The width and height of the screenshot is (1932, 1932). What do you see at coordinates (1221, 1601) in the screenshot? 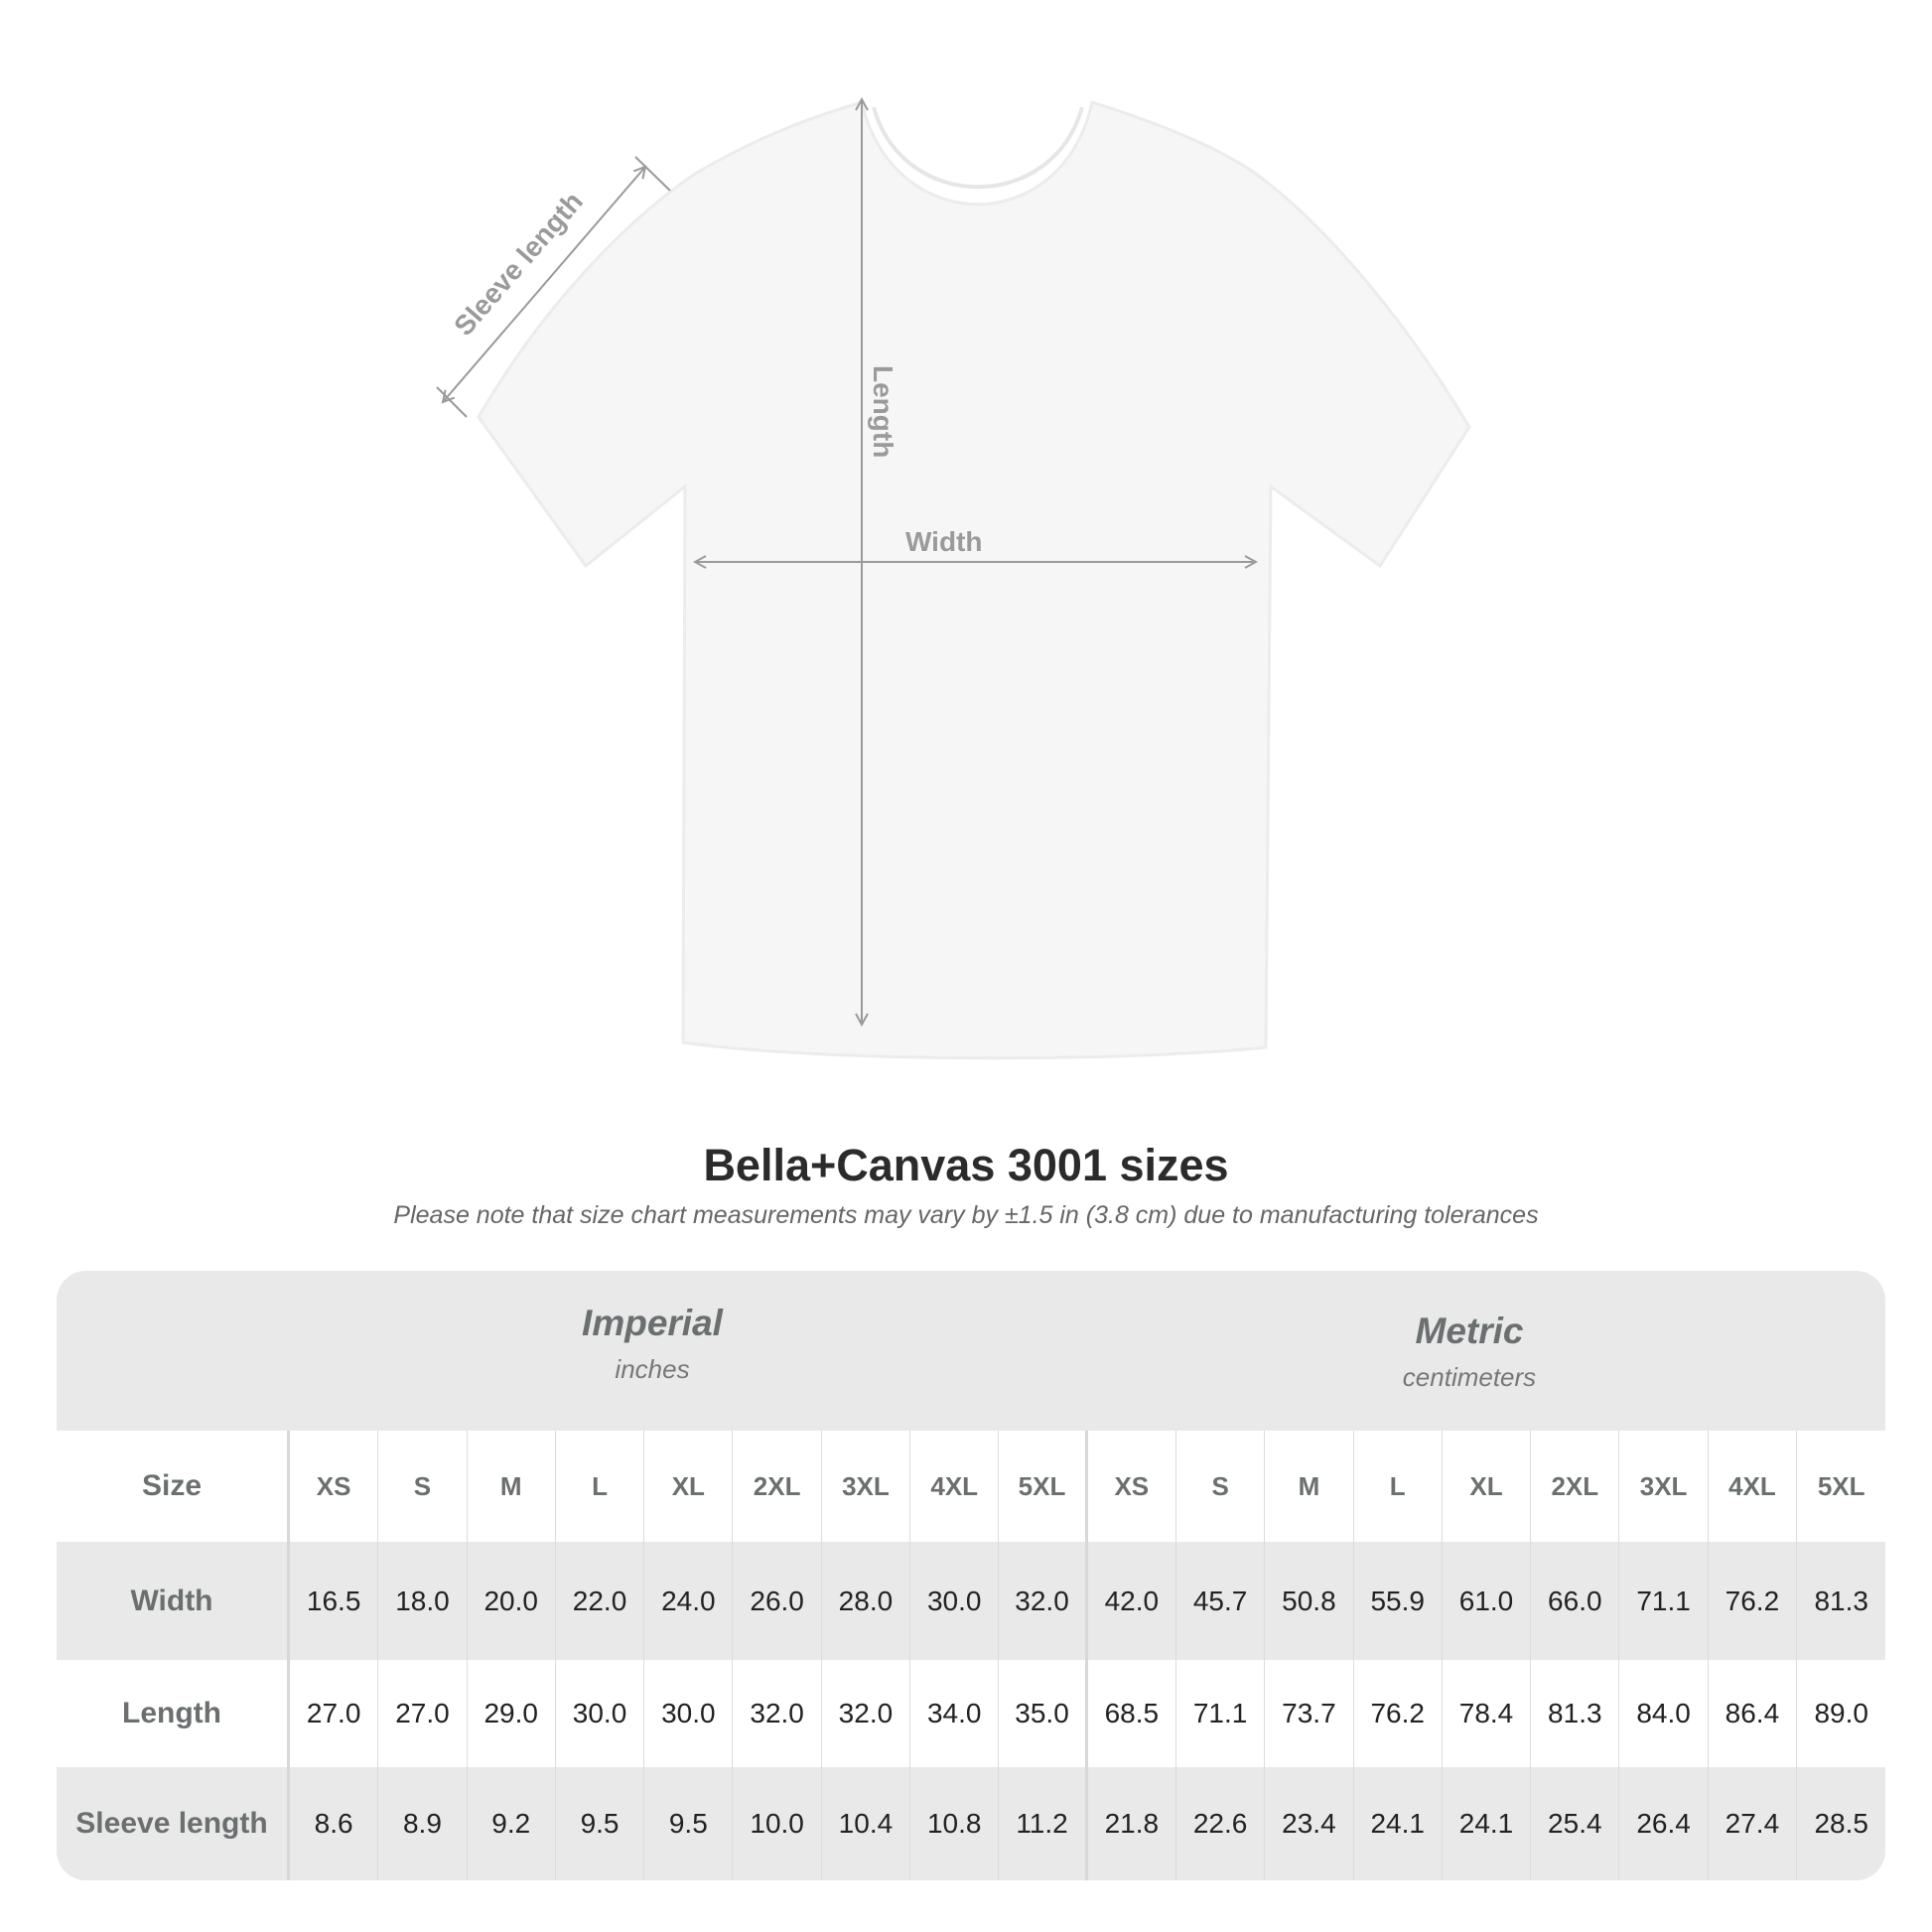
I see `value-cell: 45.7` at bounding box center [1221, 1601].